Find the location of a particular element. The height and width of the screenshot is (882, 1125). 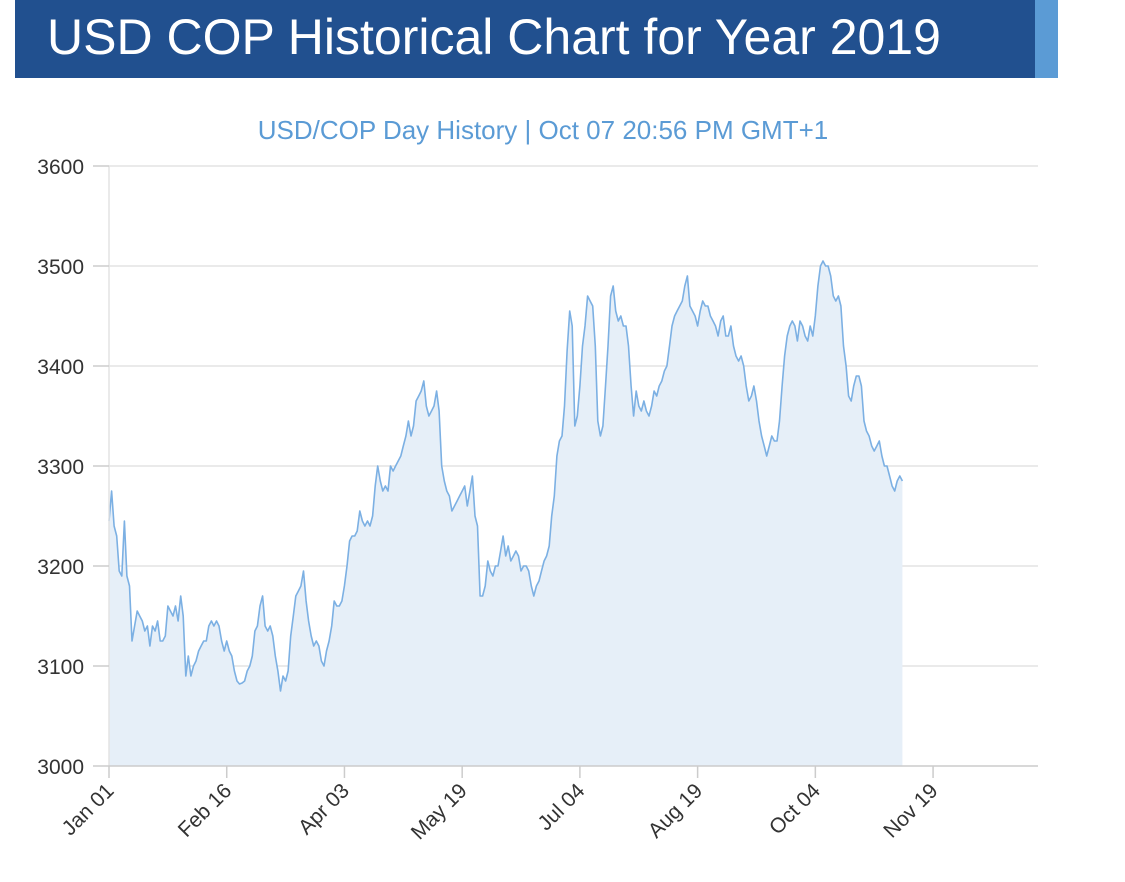

y-tick-label: 3600 is located at coordinates (60, 167).